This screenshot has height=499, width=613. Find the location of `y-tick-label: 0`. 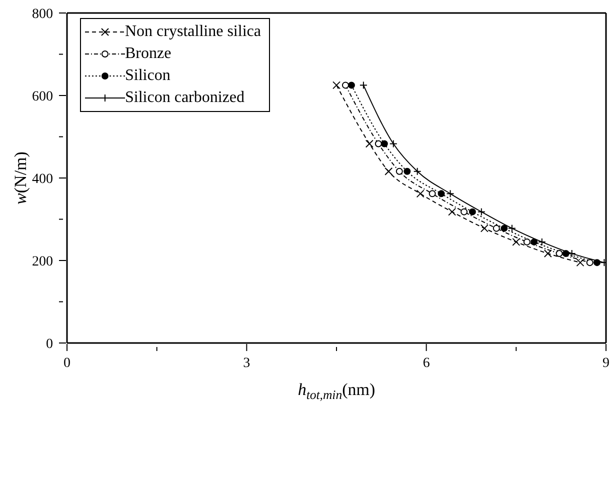

y-tick-label: 0 is located at coordinates (49, 344).